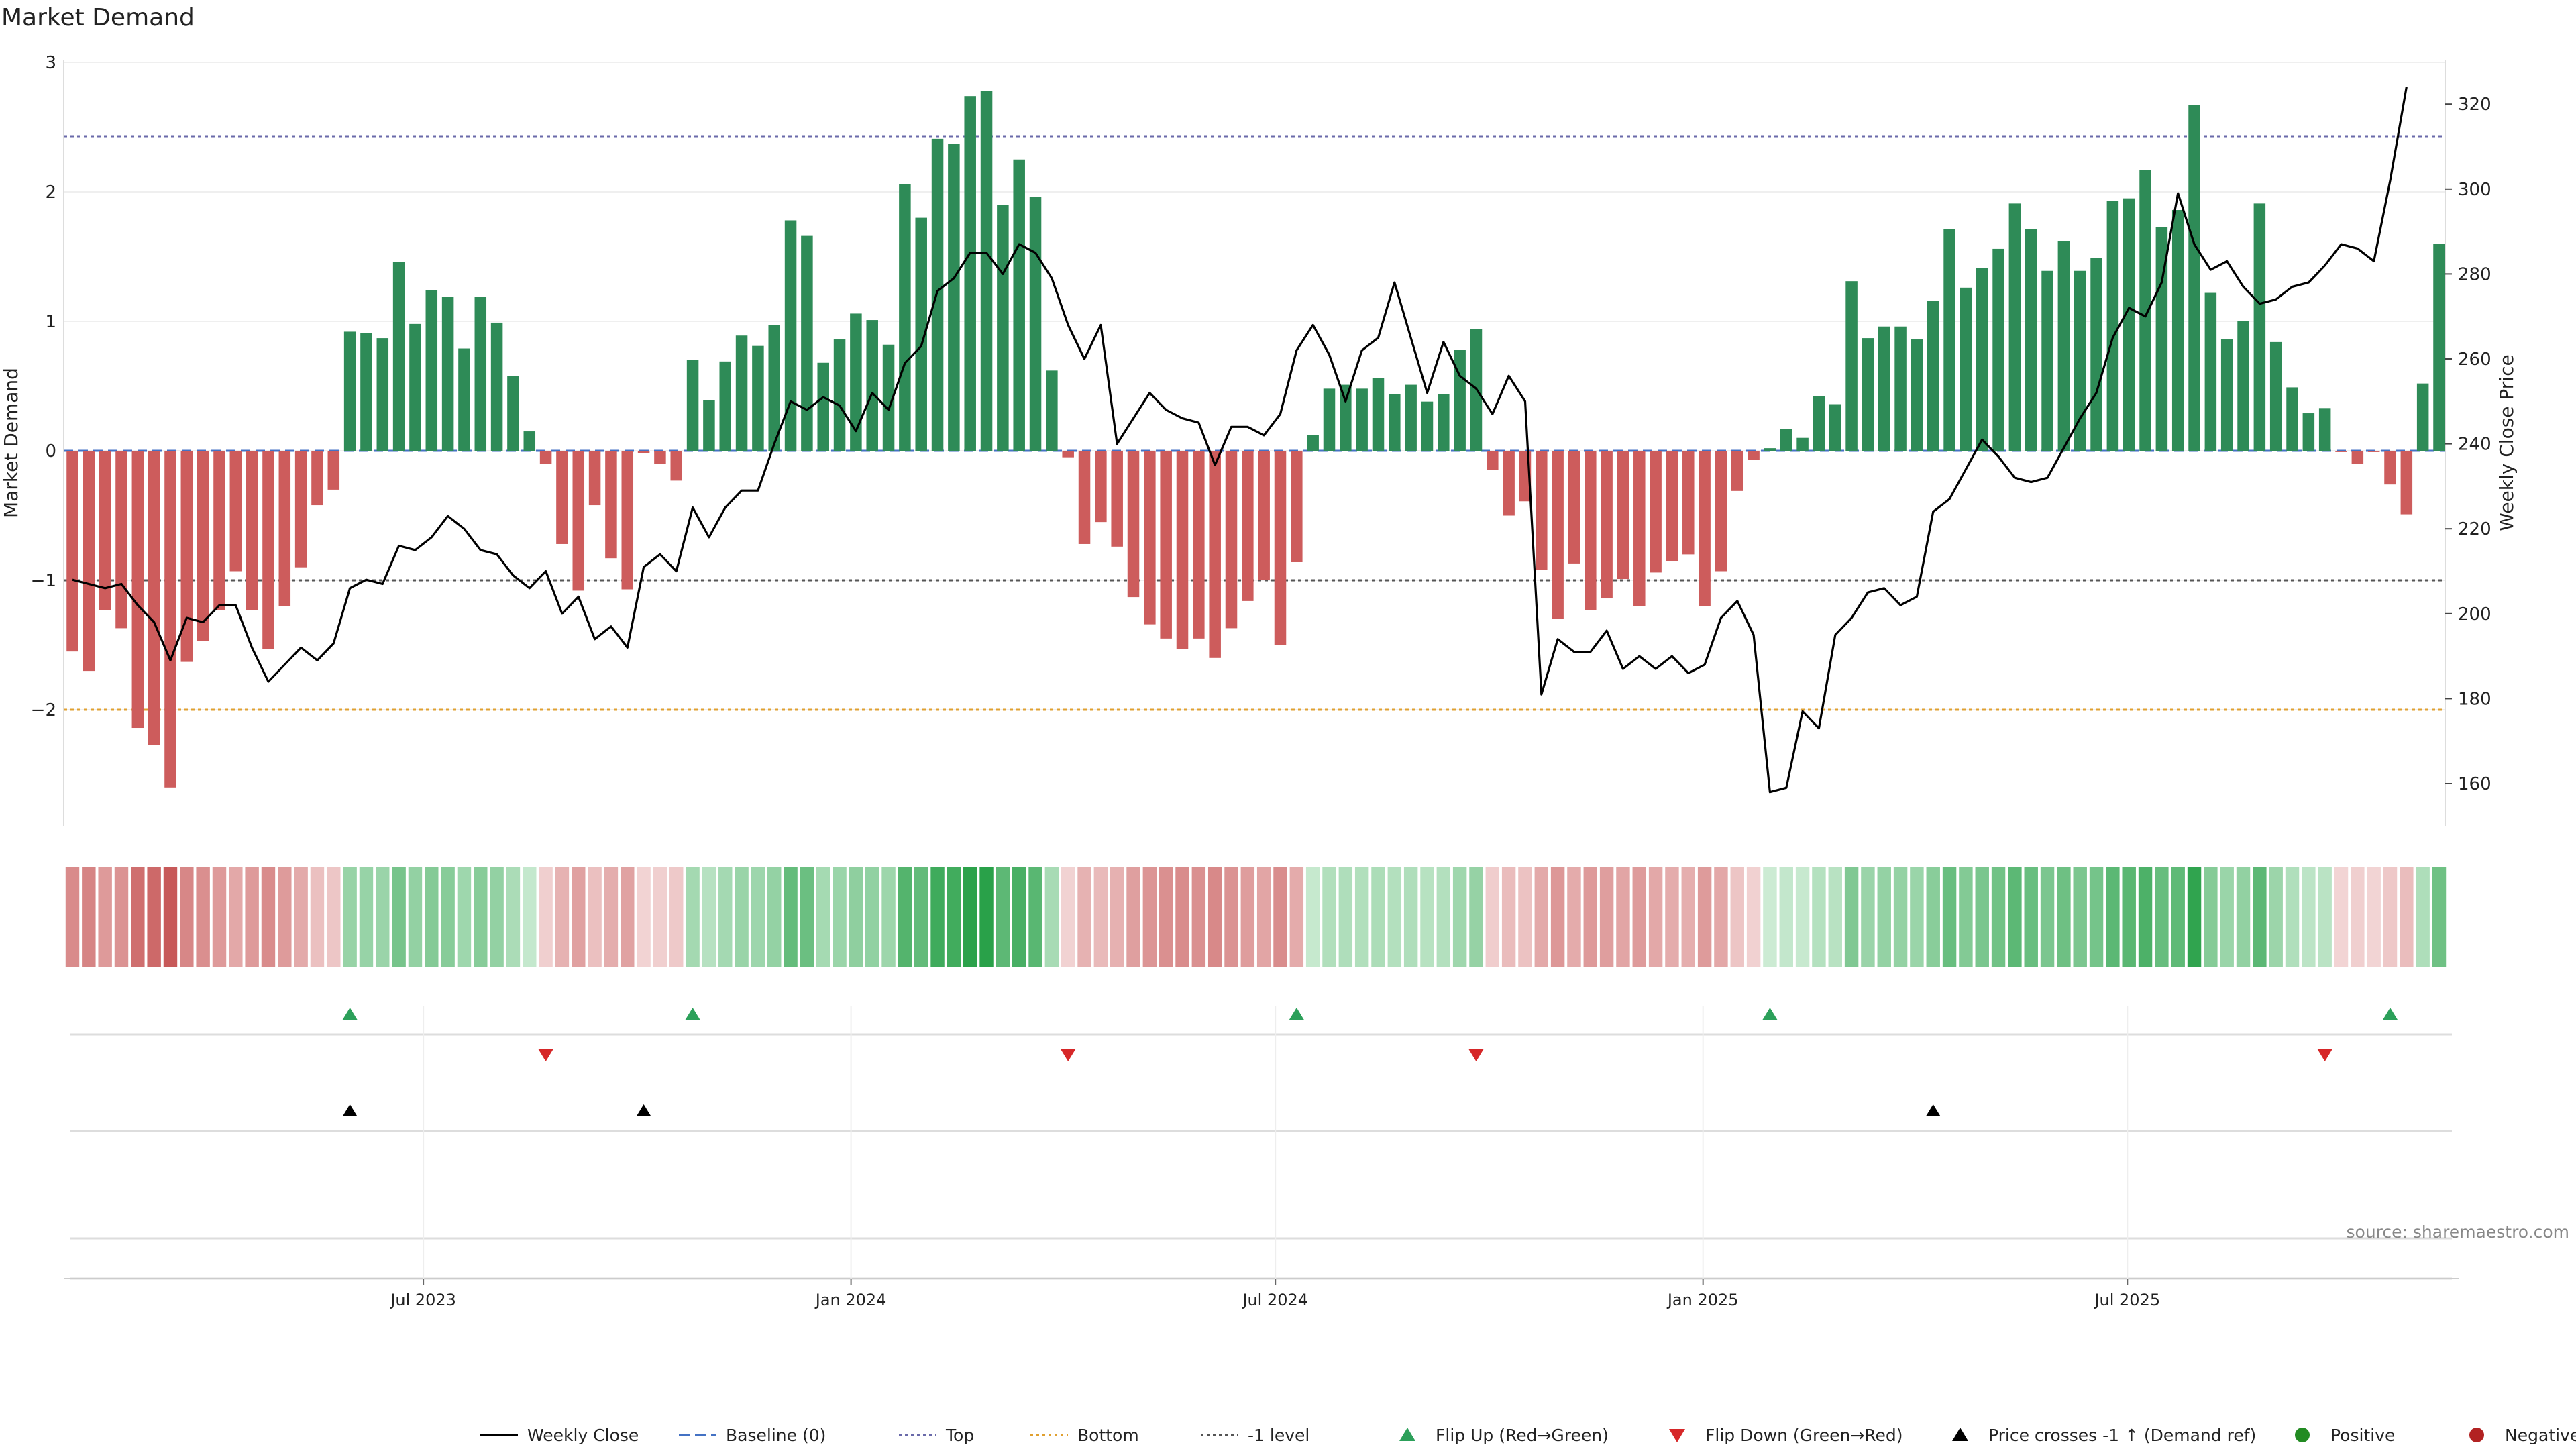 This screenshot has width=2576, height=1449. What do you see at coordinates (545, 1055) in the screenshot?
I see `flip-down-marker` at bounding box center [545, 1055].